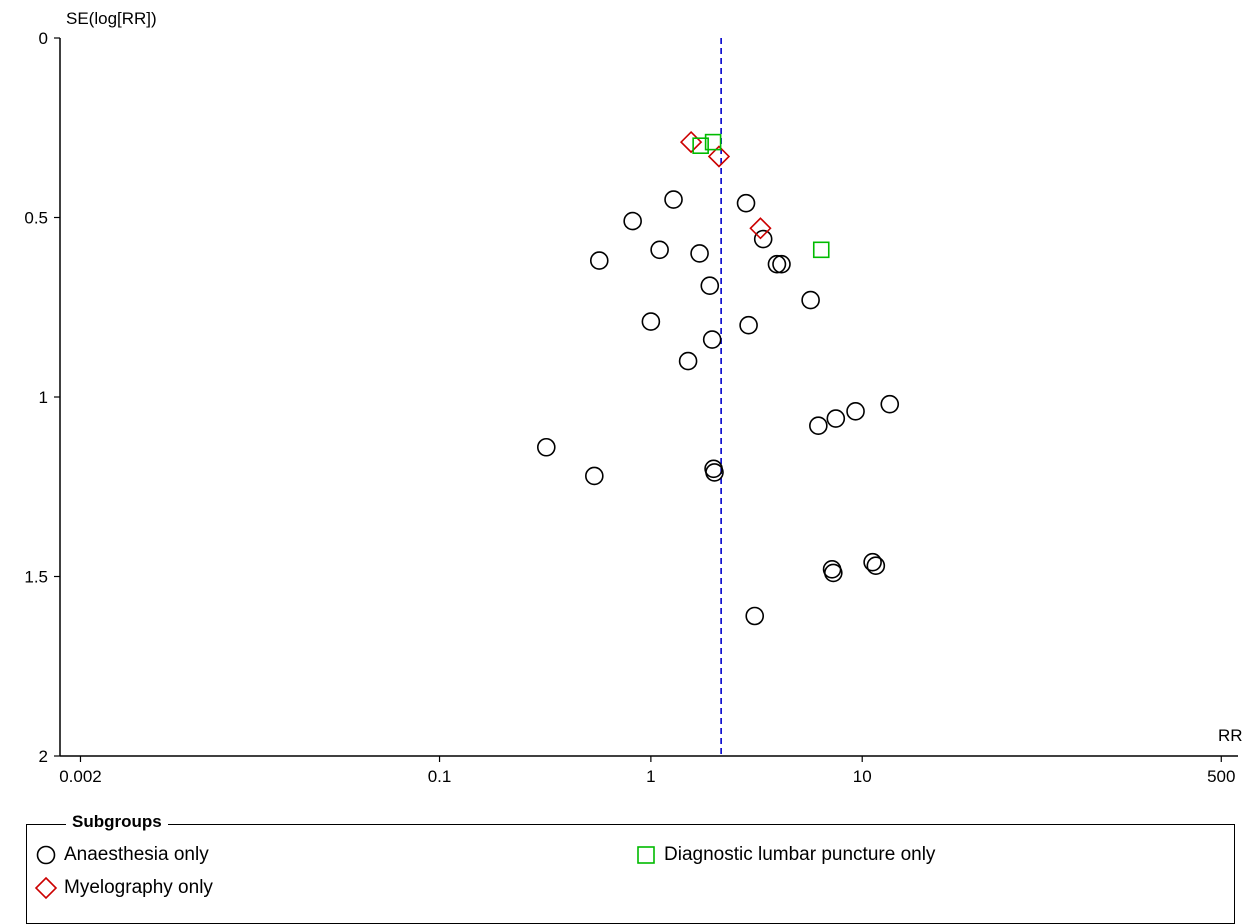 The height and width of the screenshot is (924, 1253). I want to click on legend-item-anaesthesia: Anaesthesia only, so click(121, 855).